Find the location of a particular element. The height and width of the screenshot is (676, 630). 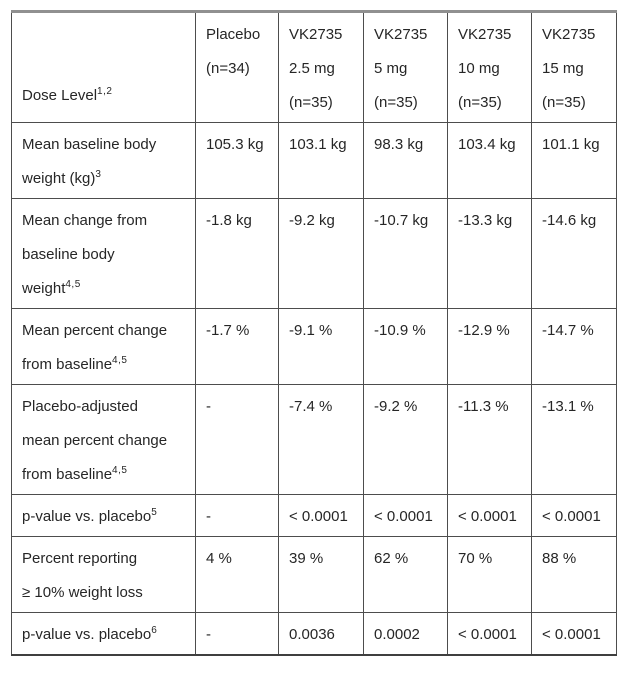

value-cell-r4-c2: < 0.0001 is located at coordinates (405, 515).